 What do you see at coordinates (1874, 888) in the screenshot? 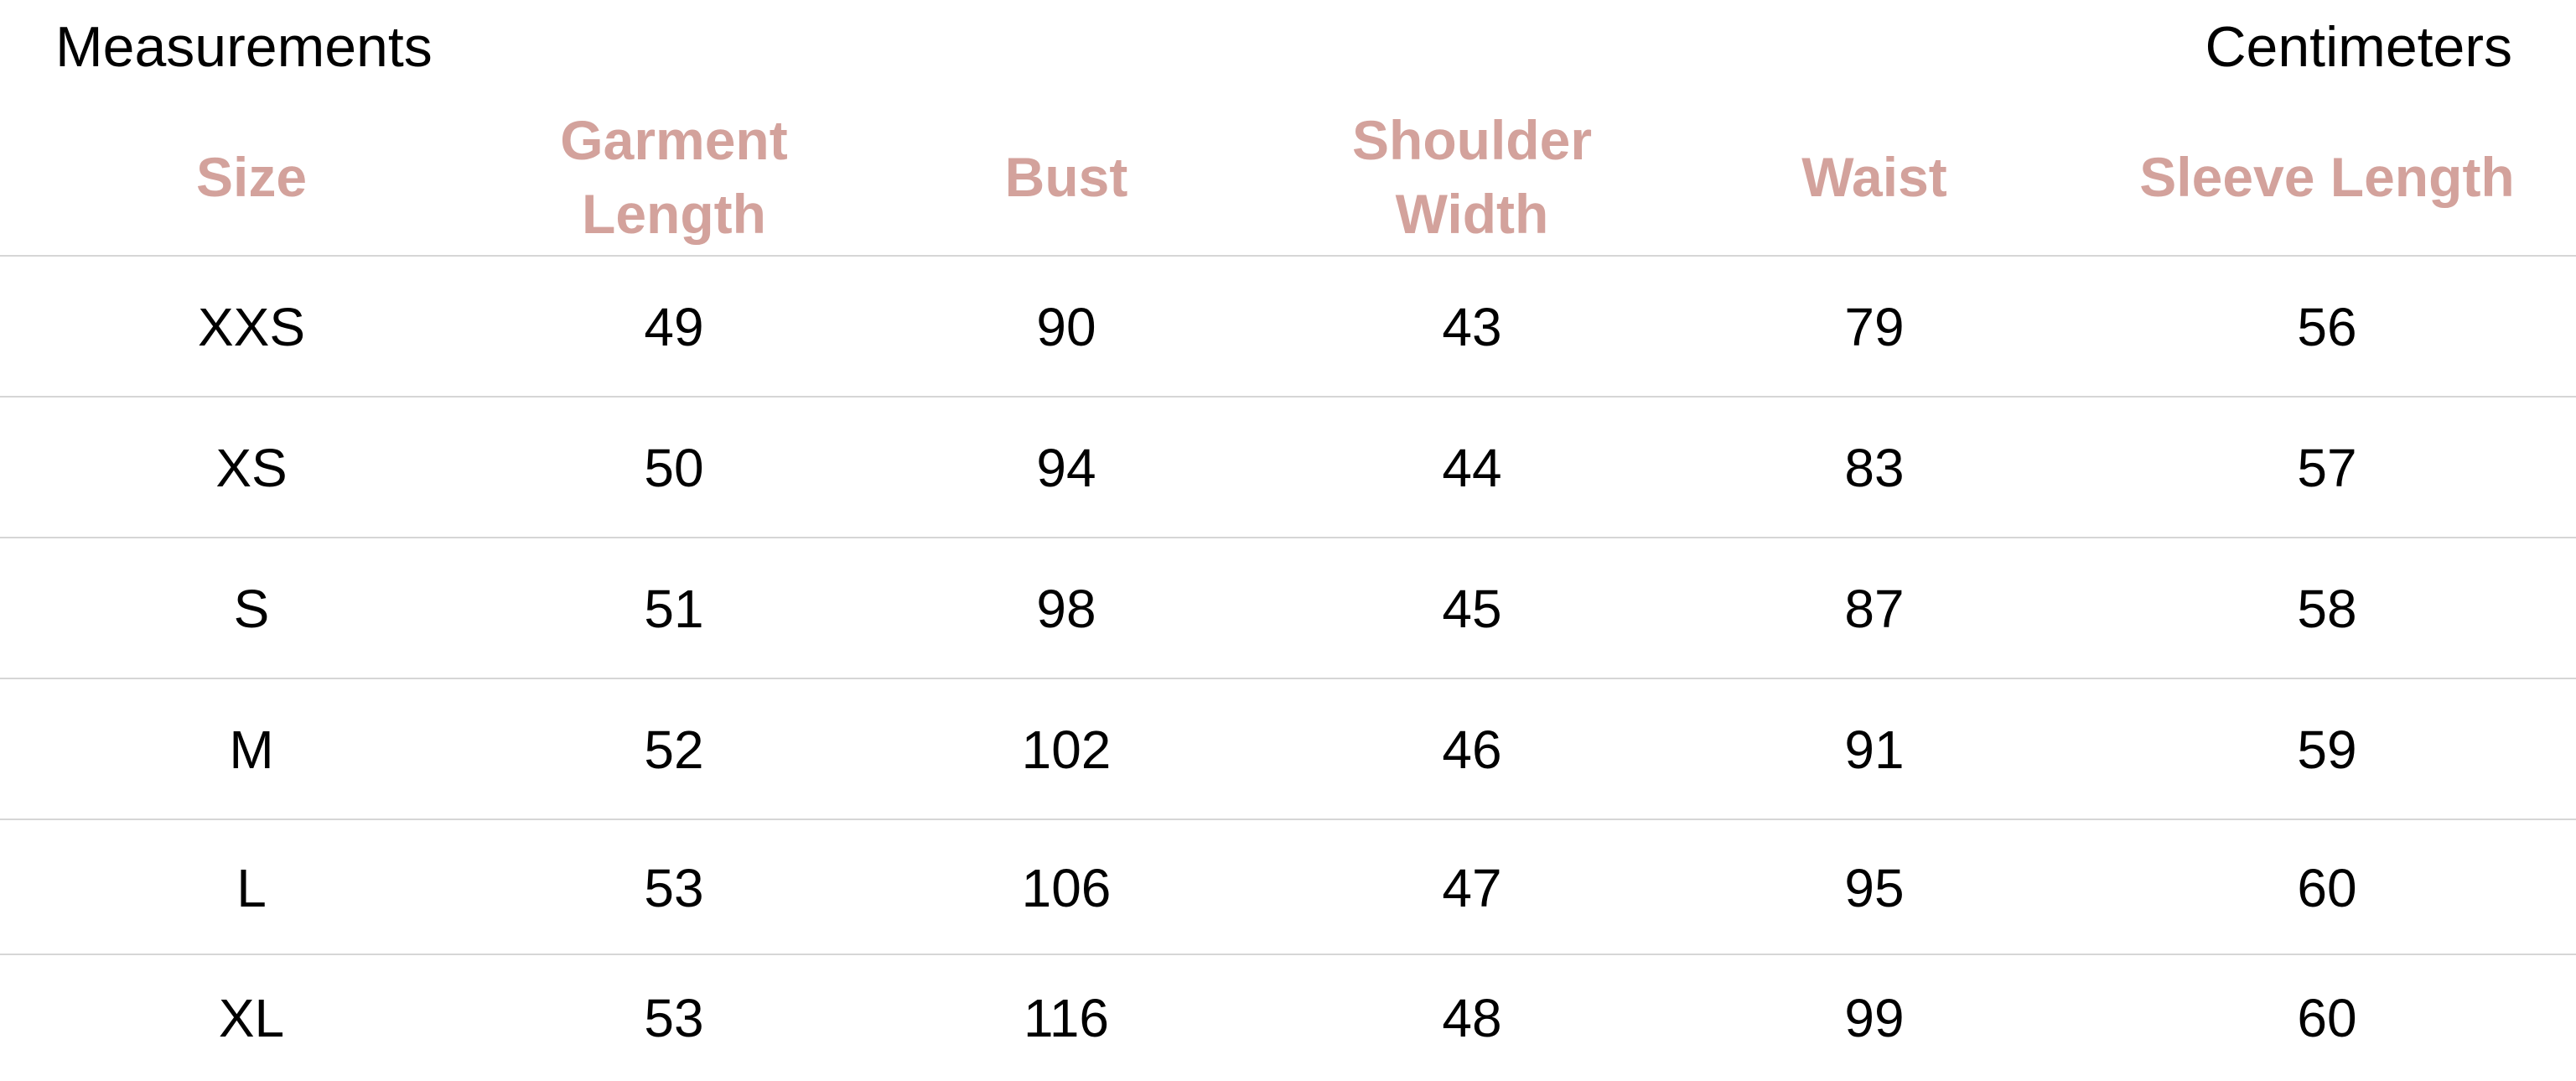
I see `value-cell: 95` at bounding box center [1874, 888].